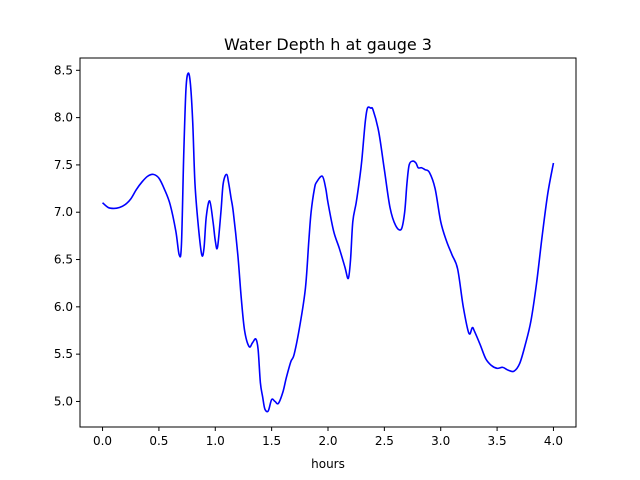 This screenshot has height=480, width=640. What do you see at coordinates (63, 307) in the screenshot?
I see `y-tick-label: 6.0` at bounding box center [63, 307].